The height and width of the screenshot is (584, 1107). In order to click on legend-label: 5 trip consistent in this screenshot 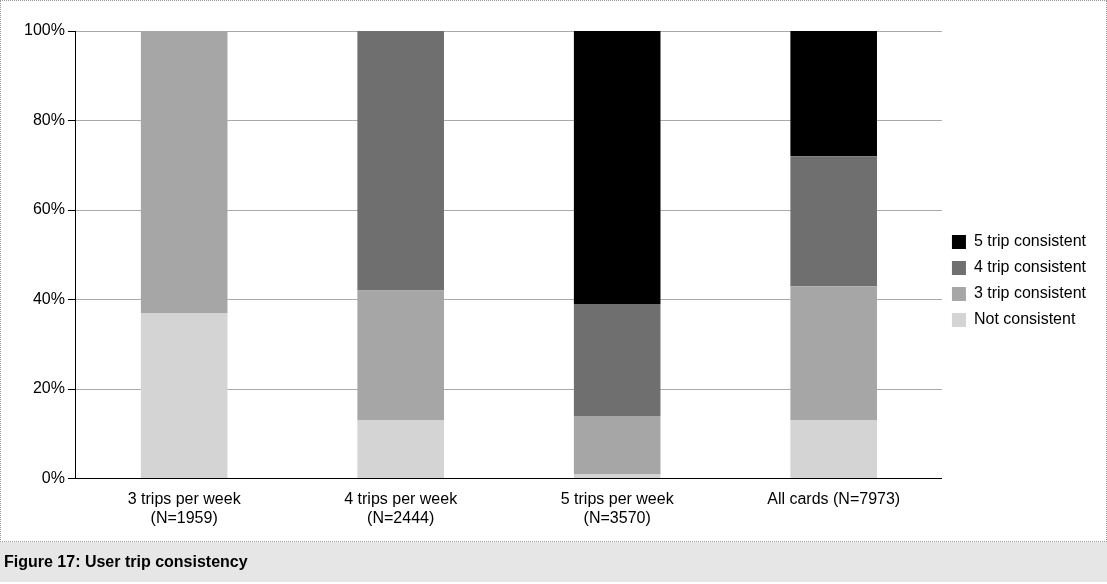, I will do `click(1030, 241)`.